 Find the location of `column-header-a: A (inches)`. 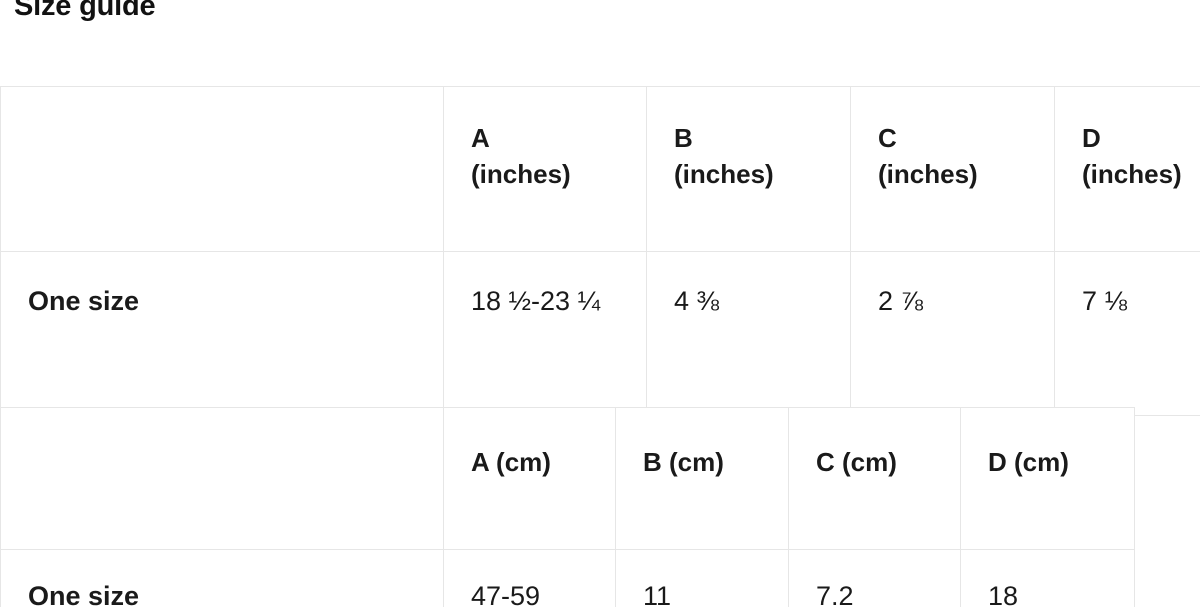

column-header-a: A (inches) is located at coordinates (545, 169).